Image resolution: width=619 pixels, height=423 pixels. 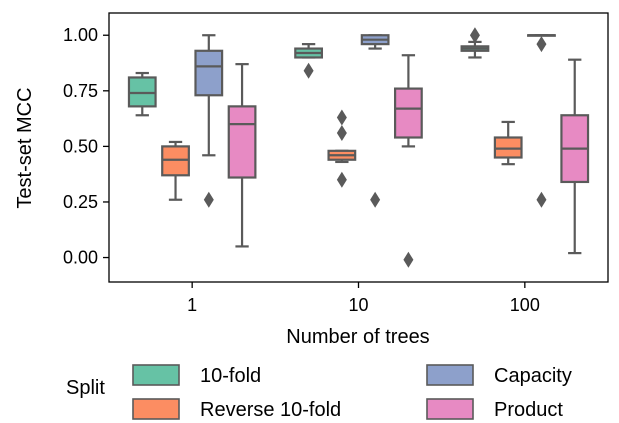 I want to click on y-tick-label: 0.75, so click(x=80, y=91).